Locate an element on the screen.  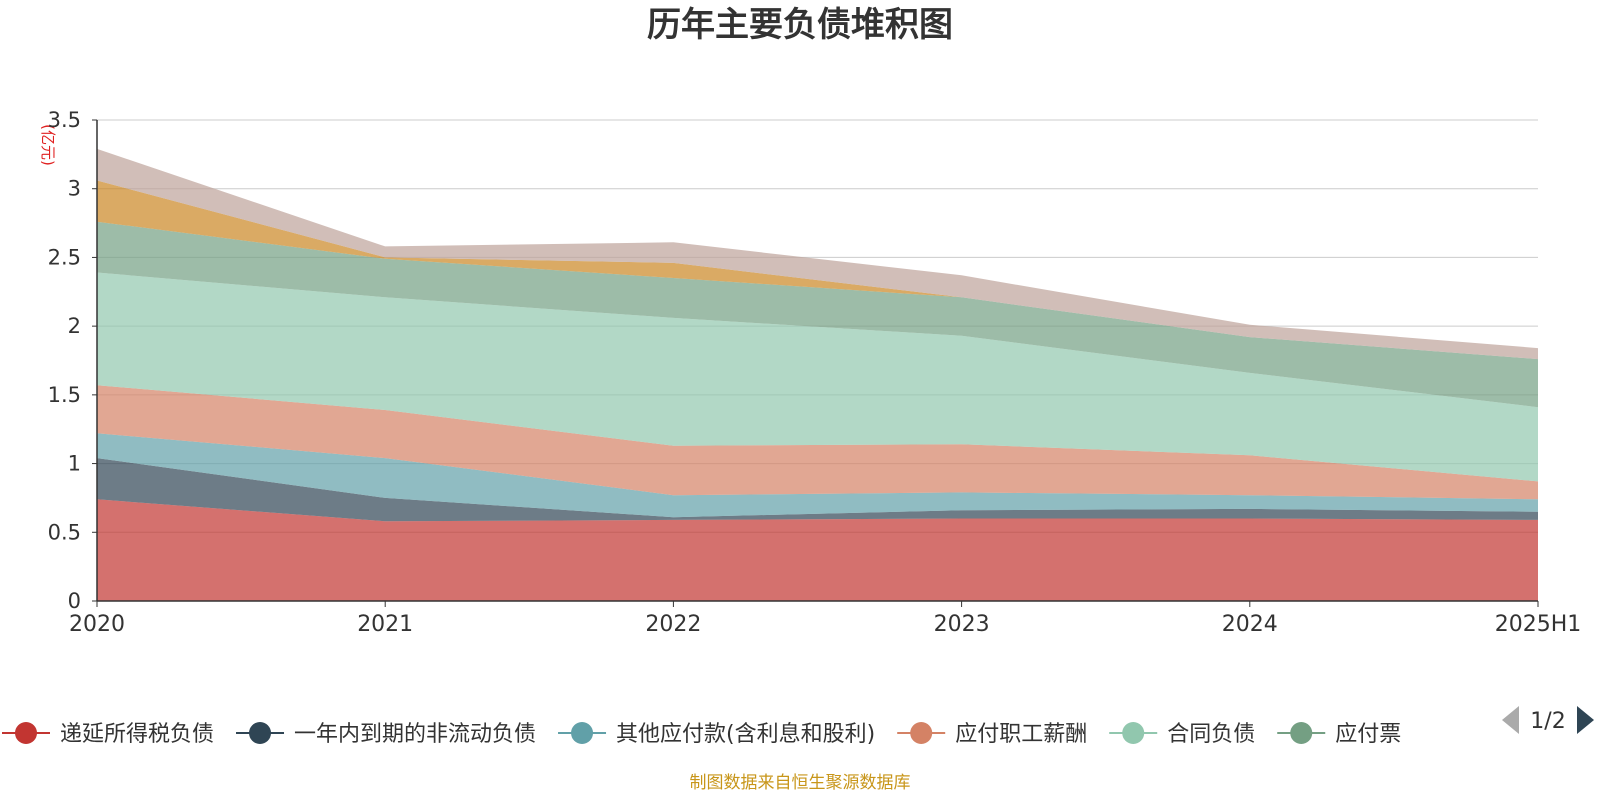
legend-item: 其他应付款(含利息和股利) is located at coordinates (716, 734).